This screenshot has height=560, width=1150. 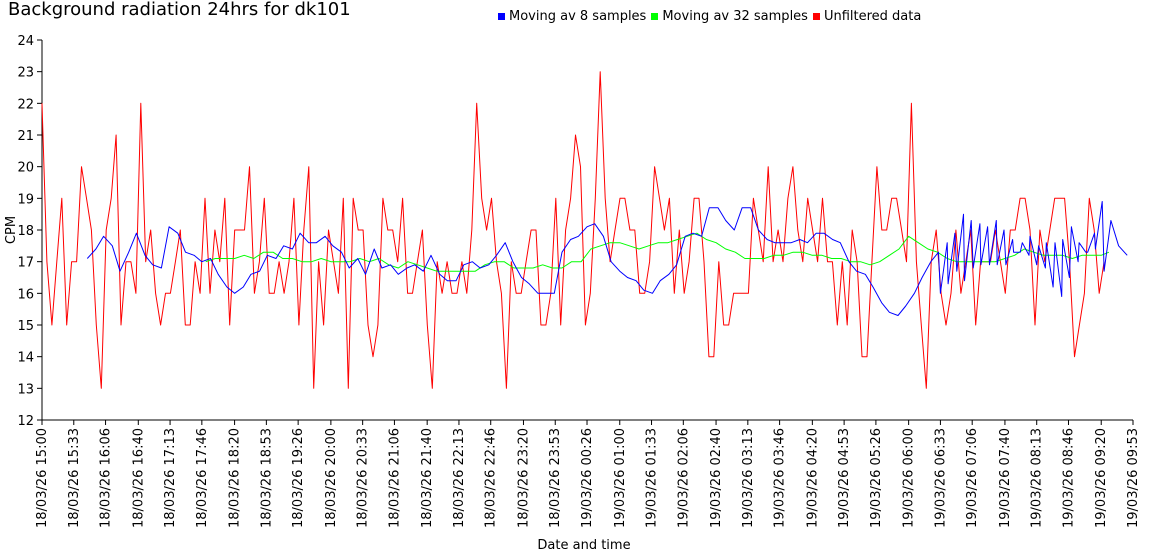 I want to click on x-tick-label: 19/03/26 08:46, so click(x=1068, y=478).